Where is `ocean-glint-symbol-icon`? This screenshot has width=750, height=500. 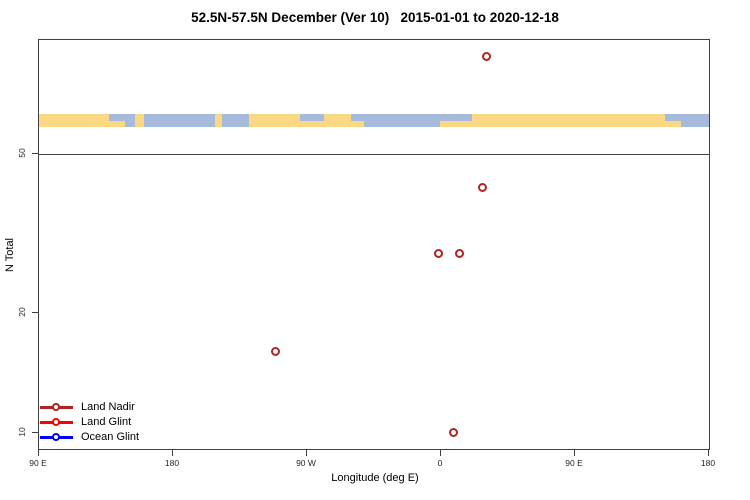
ocean-glint-symbol-icon is located at coordinates (56, 437).